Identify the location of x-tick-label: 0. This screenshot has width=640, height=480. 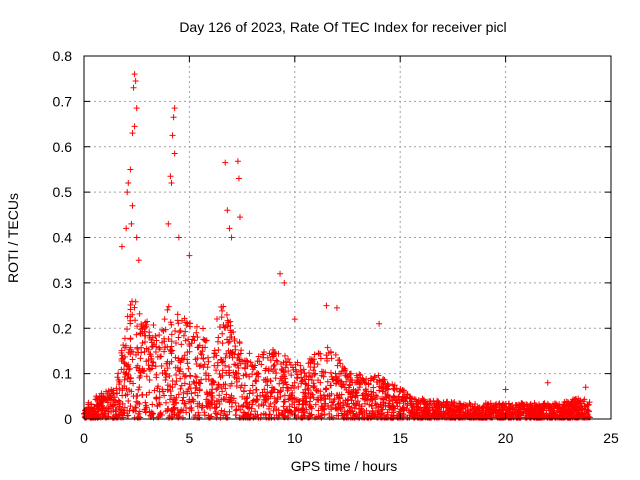
(84, 438).